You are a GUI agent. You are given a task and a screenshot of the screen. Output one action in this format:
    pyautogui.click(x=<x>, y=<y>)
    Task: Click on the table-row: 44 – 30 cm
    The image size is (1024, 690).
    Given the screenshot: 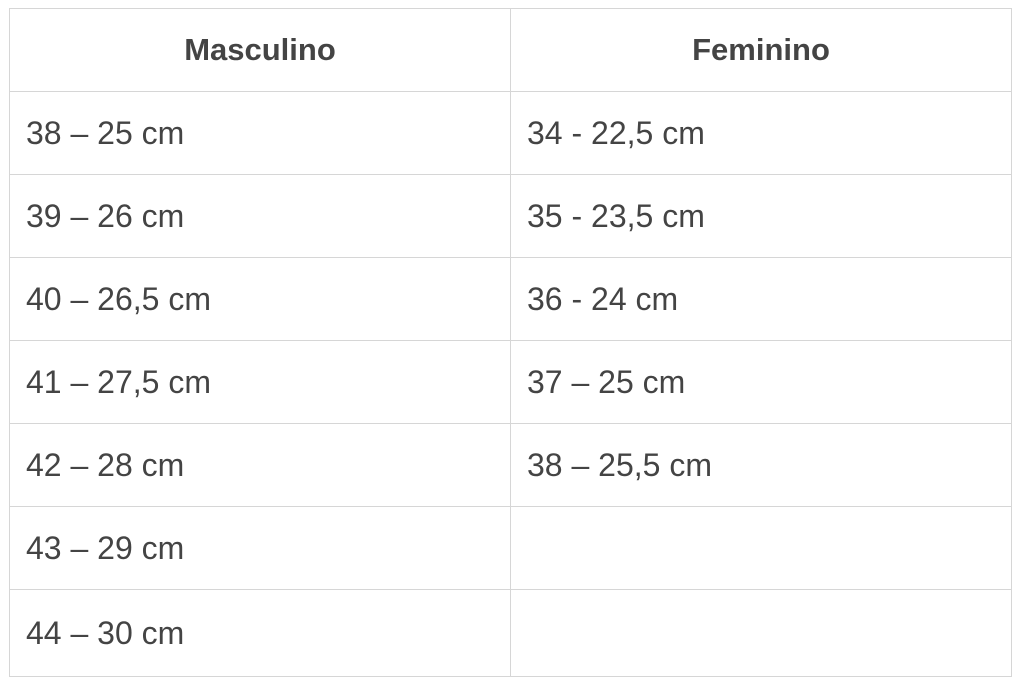 What is the action you would take?
    pyautogui.click(x=510, y=633)
    